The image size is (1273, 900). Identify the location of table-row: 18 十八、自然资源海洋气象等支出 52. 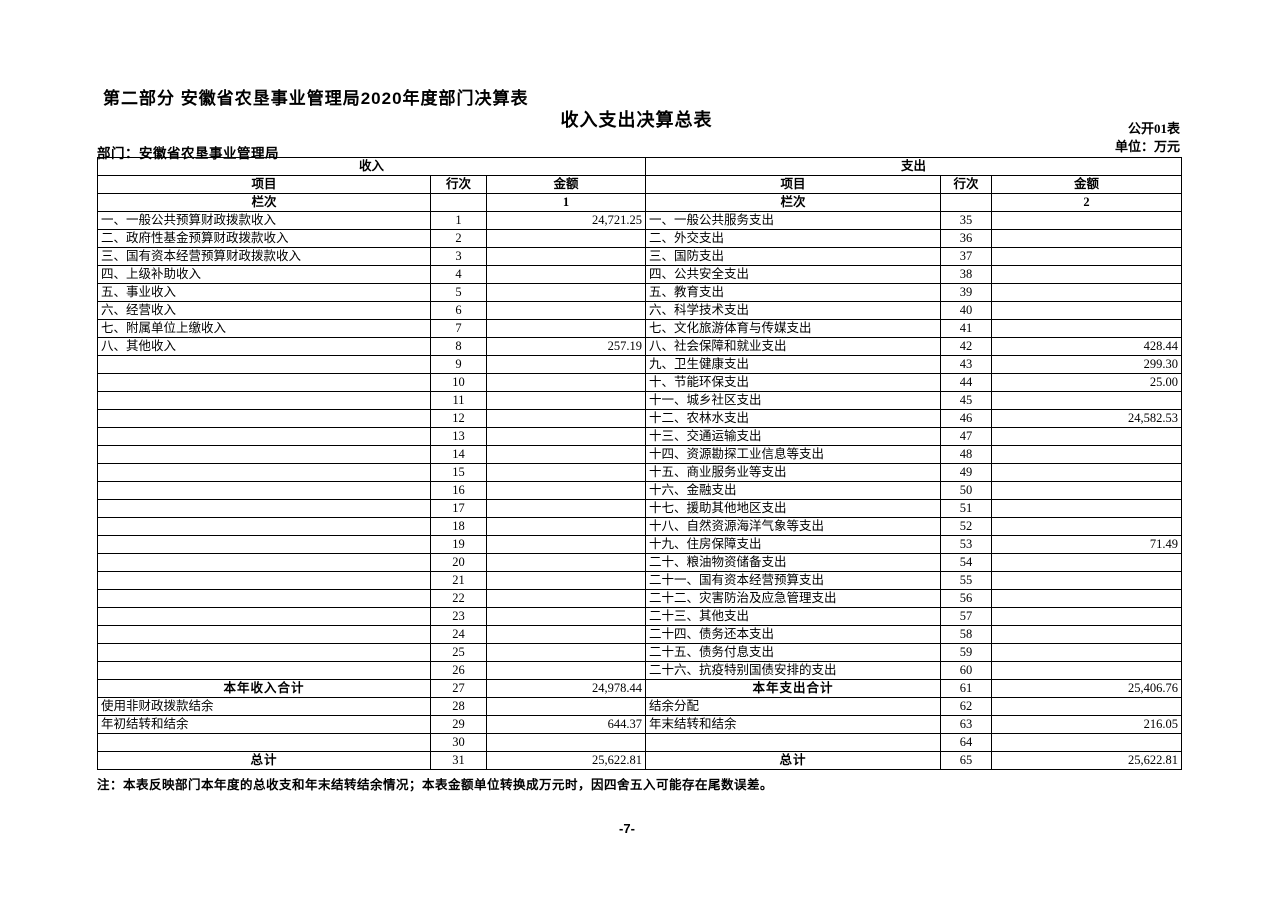
(639, 526).